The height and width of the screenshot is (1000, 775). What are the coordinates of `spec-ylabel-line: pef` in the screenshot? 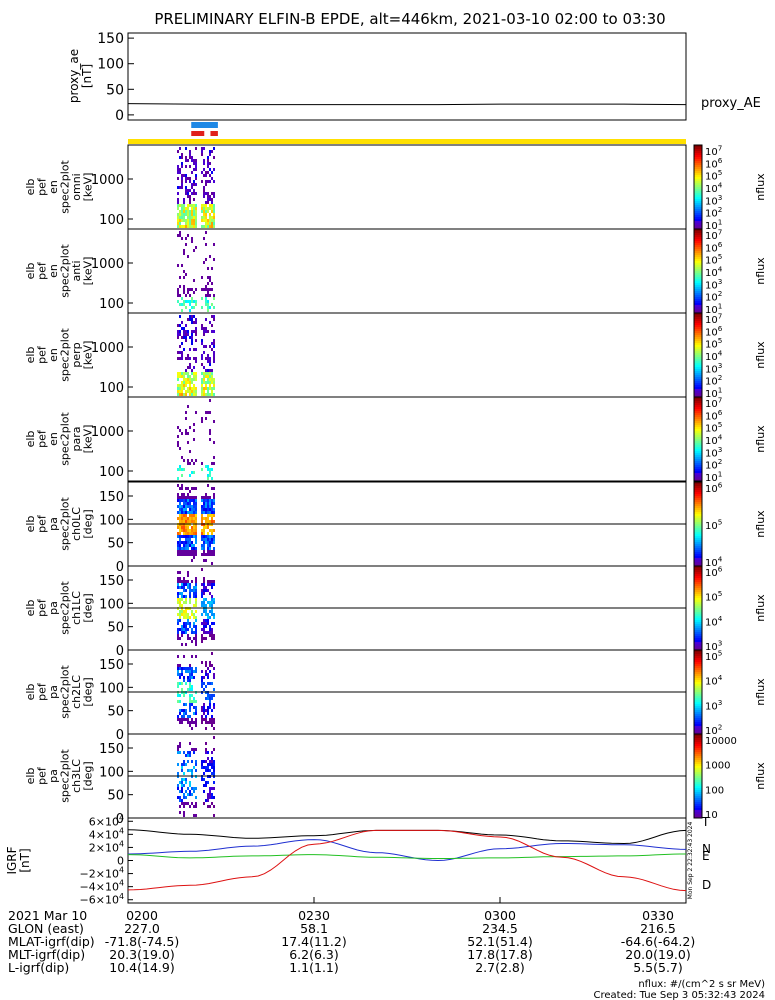 It's located at (42, 354).